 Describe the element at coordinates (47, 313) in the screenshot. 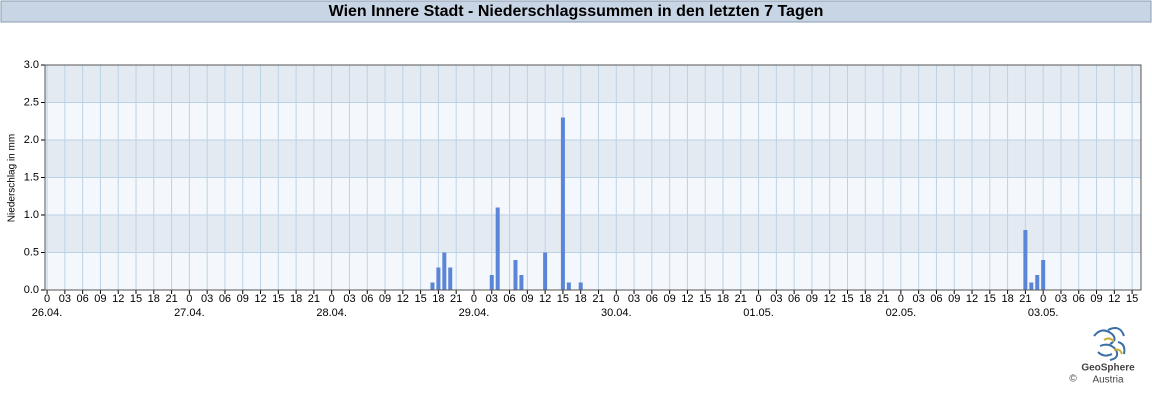

I see `x-day-label: 26.04.` at that location.